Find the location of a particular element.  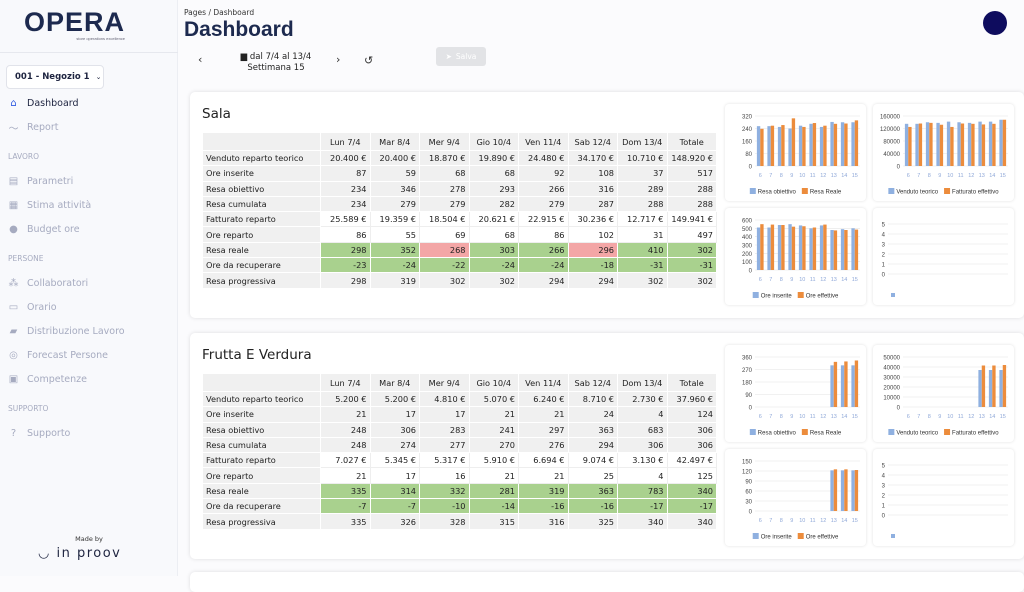

table-cell: 12.717 € is located at coordinates (642, 219).